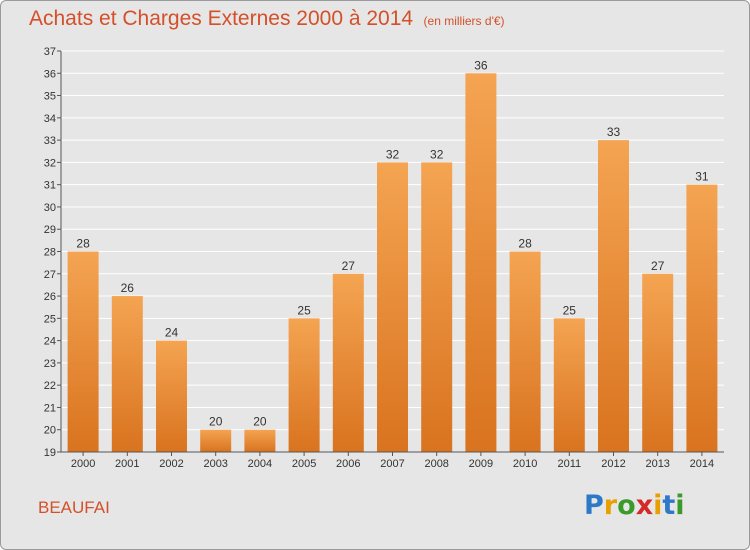  Describe the element at coordinates (626, 505) in the screenshot. I see `logo-letter: o` at that location.